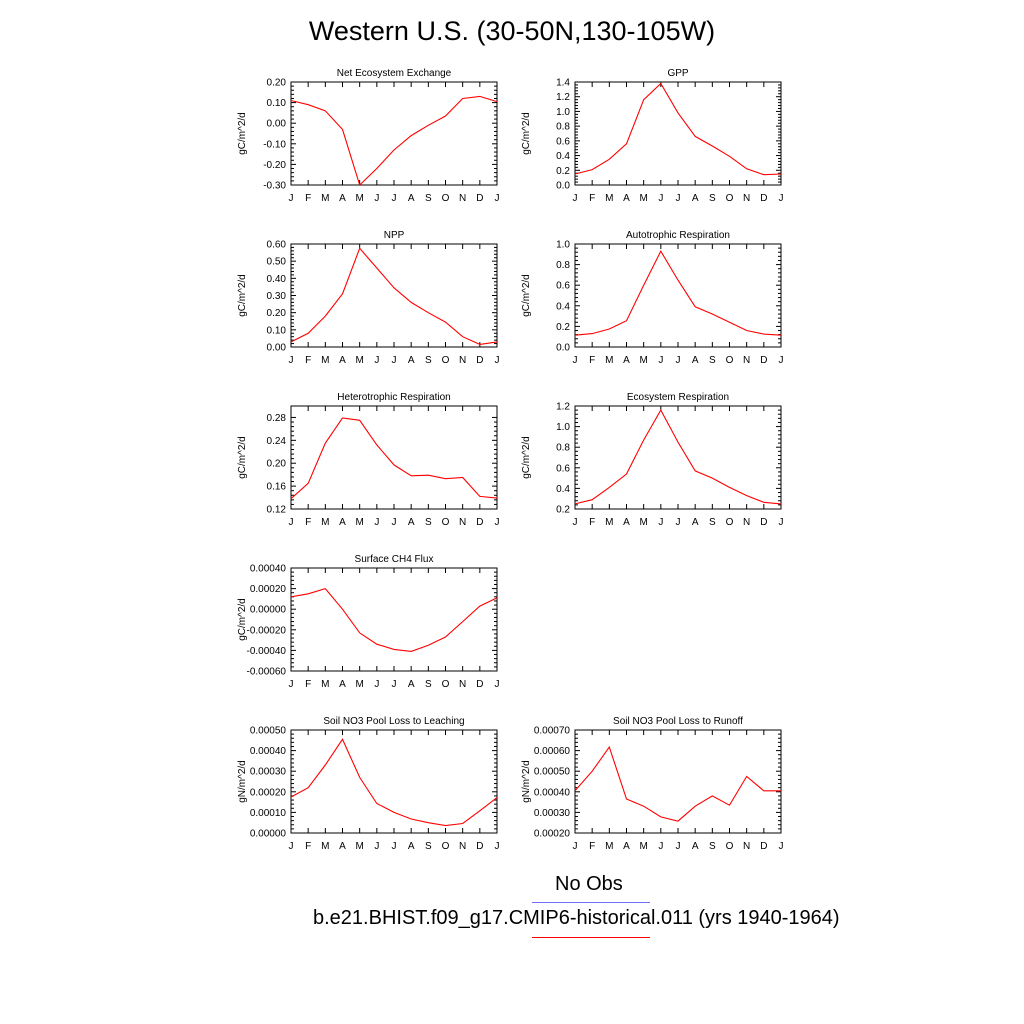 This screenshot has width=1024, height=1024. Describe the element at coordinates (394, 235) in the screenshot. I see `panel-title: NPP` at that location.